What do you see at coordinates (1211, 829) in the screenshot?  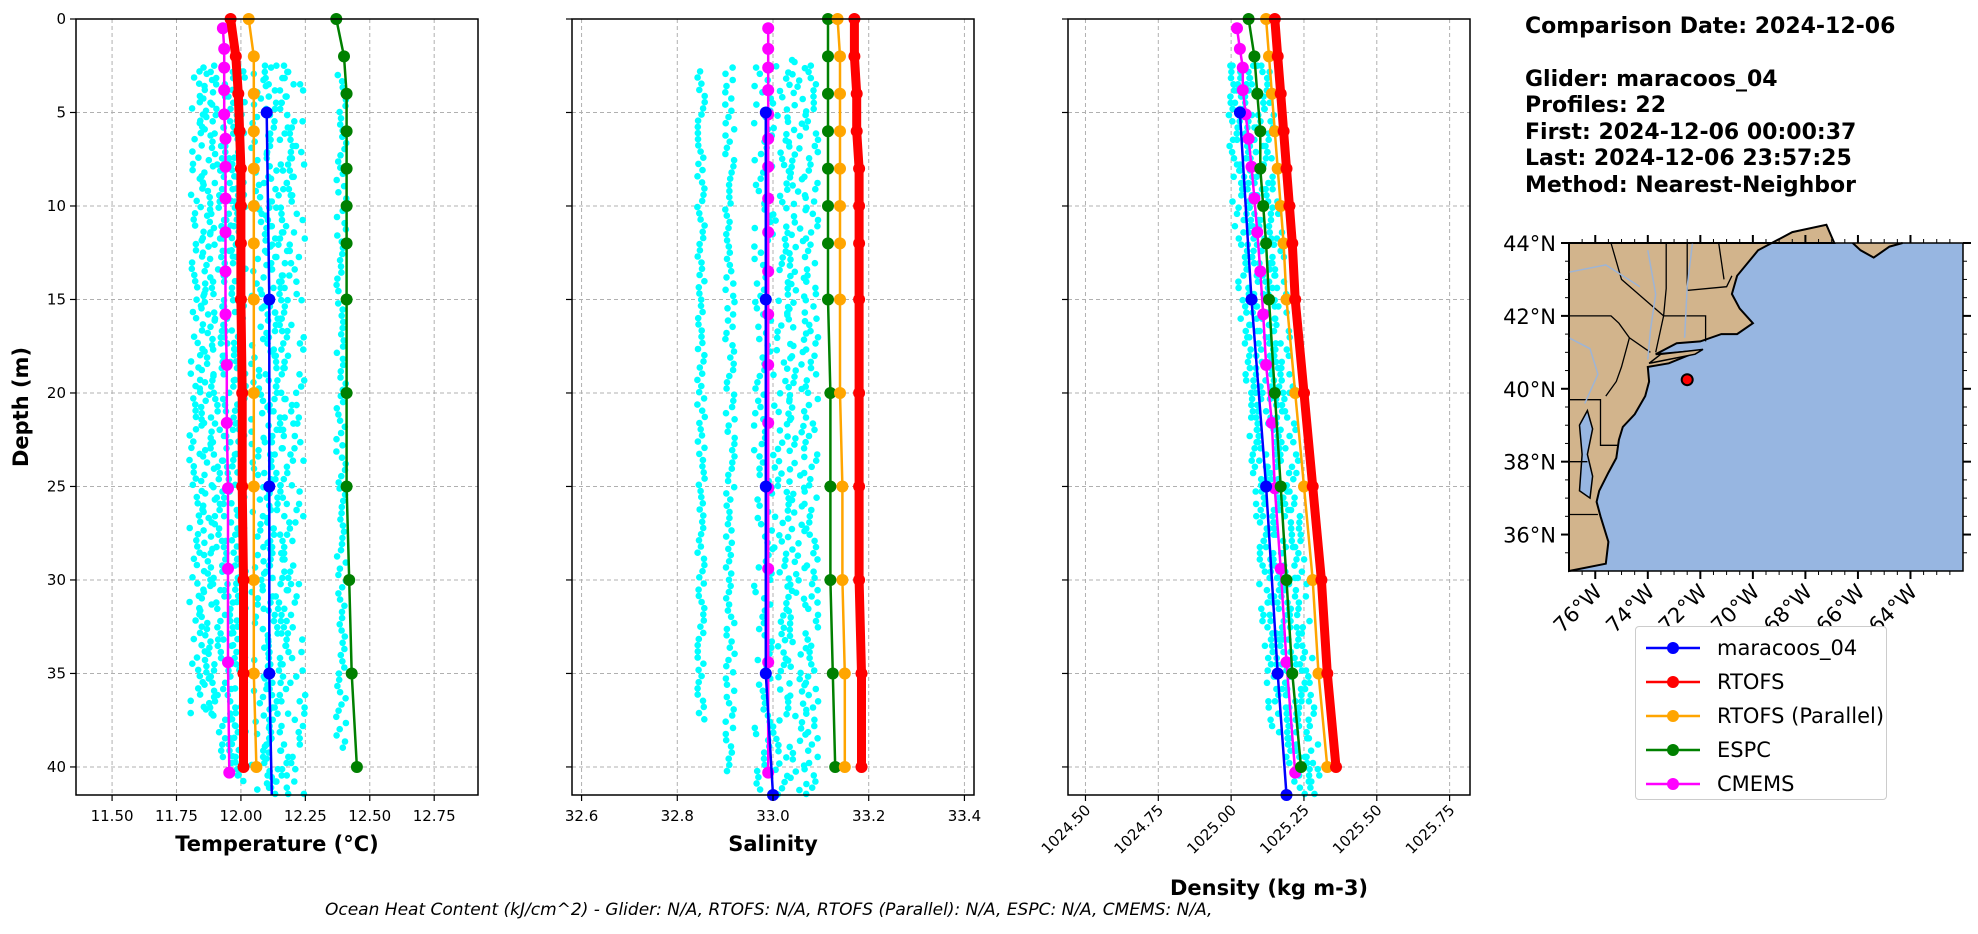 I see `x-tick-label: 1025.00` at bounding box center [1211, 829].